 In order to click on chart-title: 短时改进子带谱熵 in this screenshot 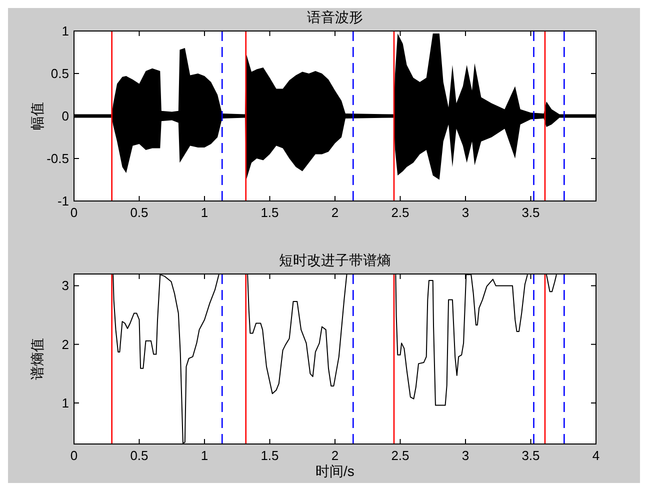, I will do `click(335, 260)`.